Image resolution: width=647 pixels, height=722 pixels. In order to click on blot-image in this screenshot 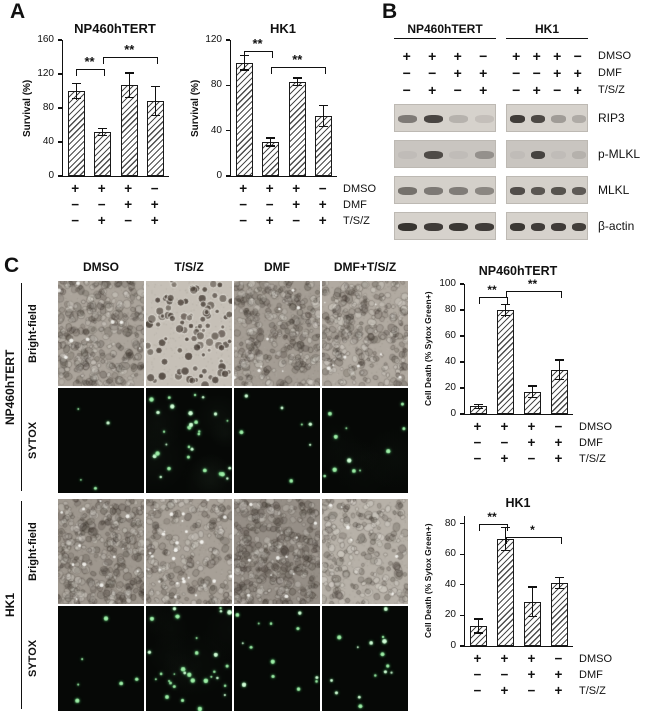, I will do `click(547, 226)`.